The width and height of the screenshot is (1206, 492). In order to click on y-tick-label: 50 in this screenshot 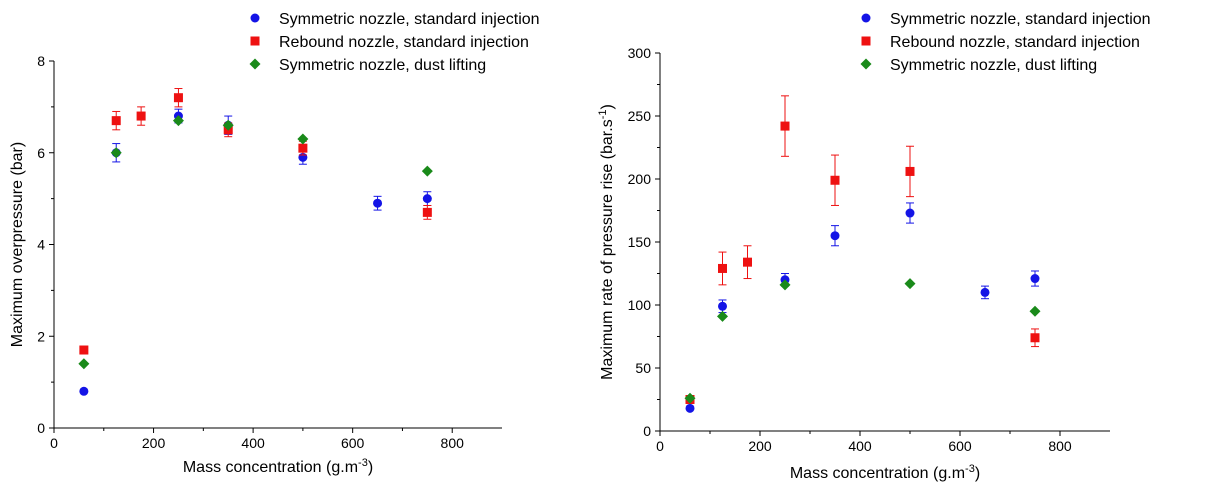, I will do `click(643, 368)`.